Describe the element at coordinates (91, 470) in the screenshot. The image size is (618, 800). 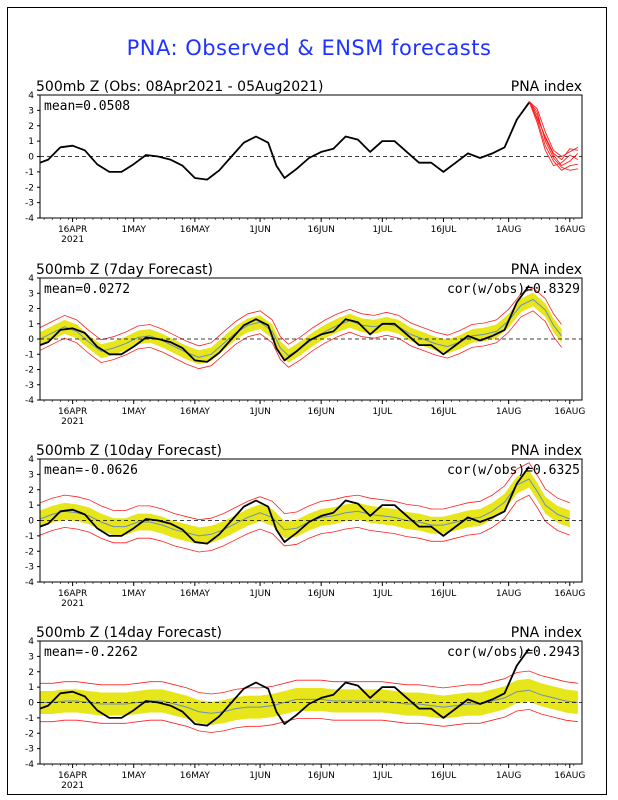
I see `stat-mean: mean=-0.0626` at that location.